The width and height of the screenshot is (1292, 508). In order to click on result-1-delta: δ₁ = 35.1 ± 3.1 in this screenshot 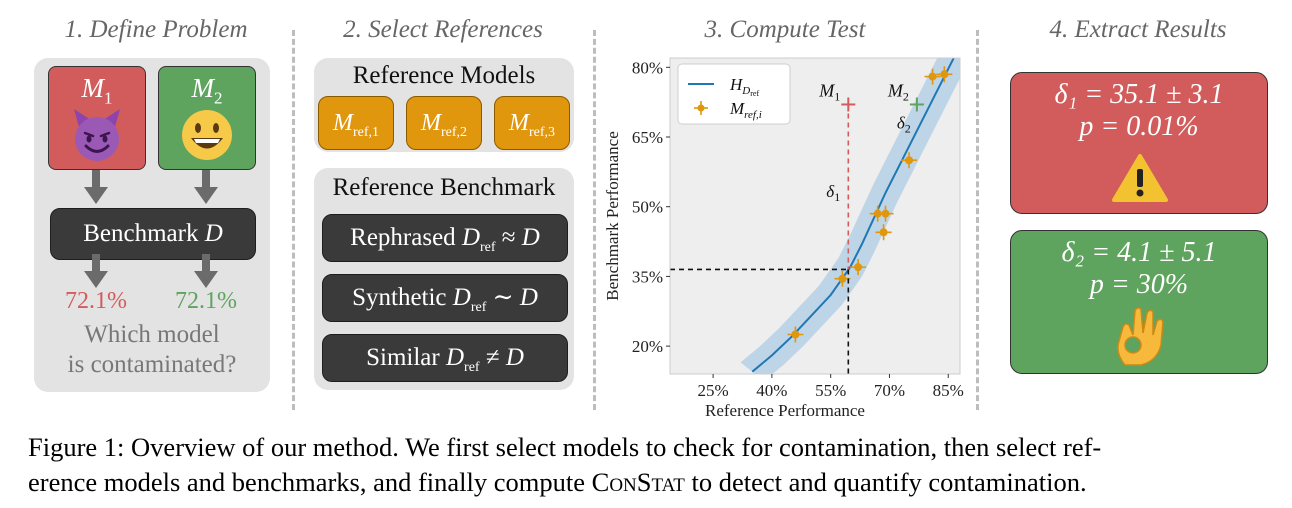, I will do `click(1139, 94)`.